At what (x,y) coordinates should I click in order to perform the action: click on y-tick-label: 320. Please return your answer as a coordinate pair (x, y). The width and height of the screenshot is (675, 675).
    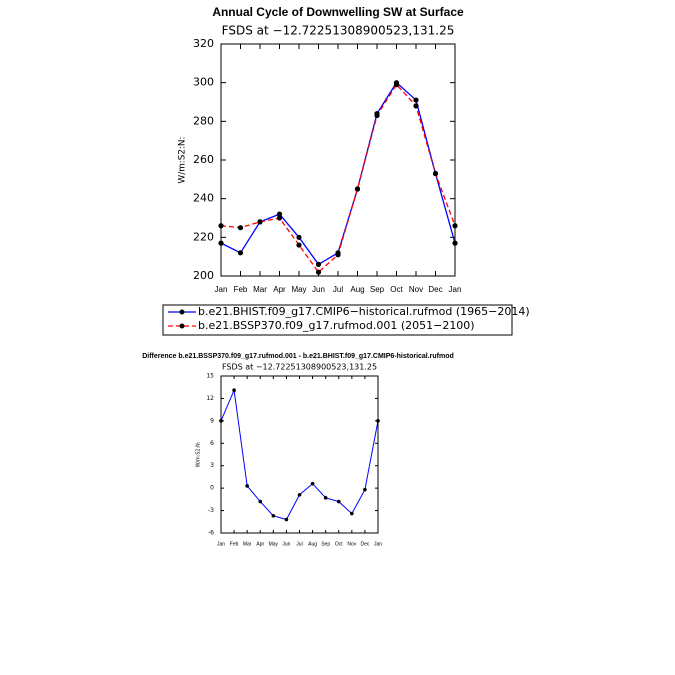
    Looking at the image, I should click on (203, 43).